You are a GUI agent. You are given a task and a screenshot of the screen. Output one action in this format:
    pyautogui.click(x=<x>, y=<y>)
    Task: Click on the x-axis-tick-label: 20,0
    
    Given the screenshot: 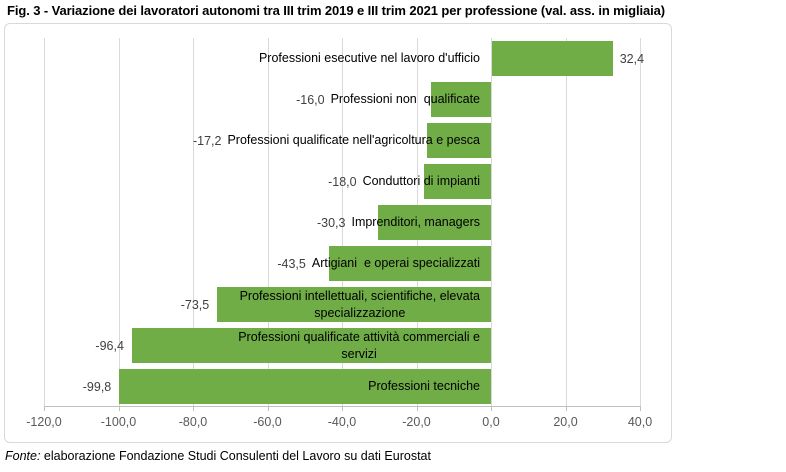 What is the action you would take?
    pyautogui.click(x=565, y=422)
    